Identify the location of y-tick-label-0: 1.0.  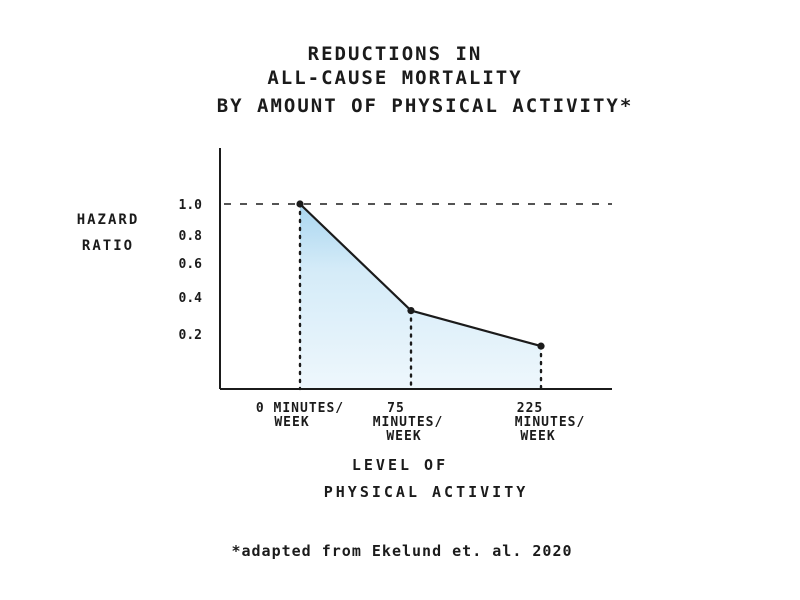
(191, 205).